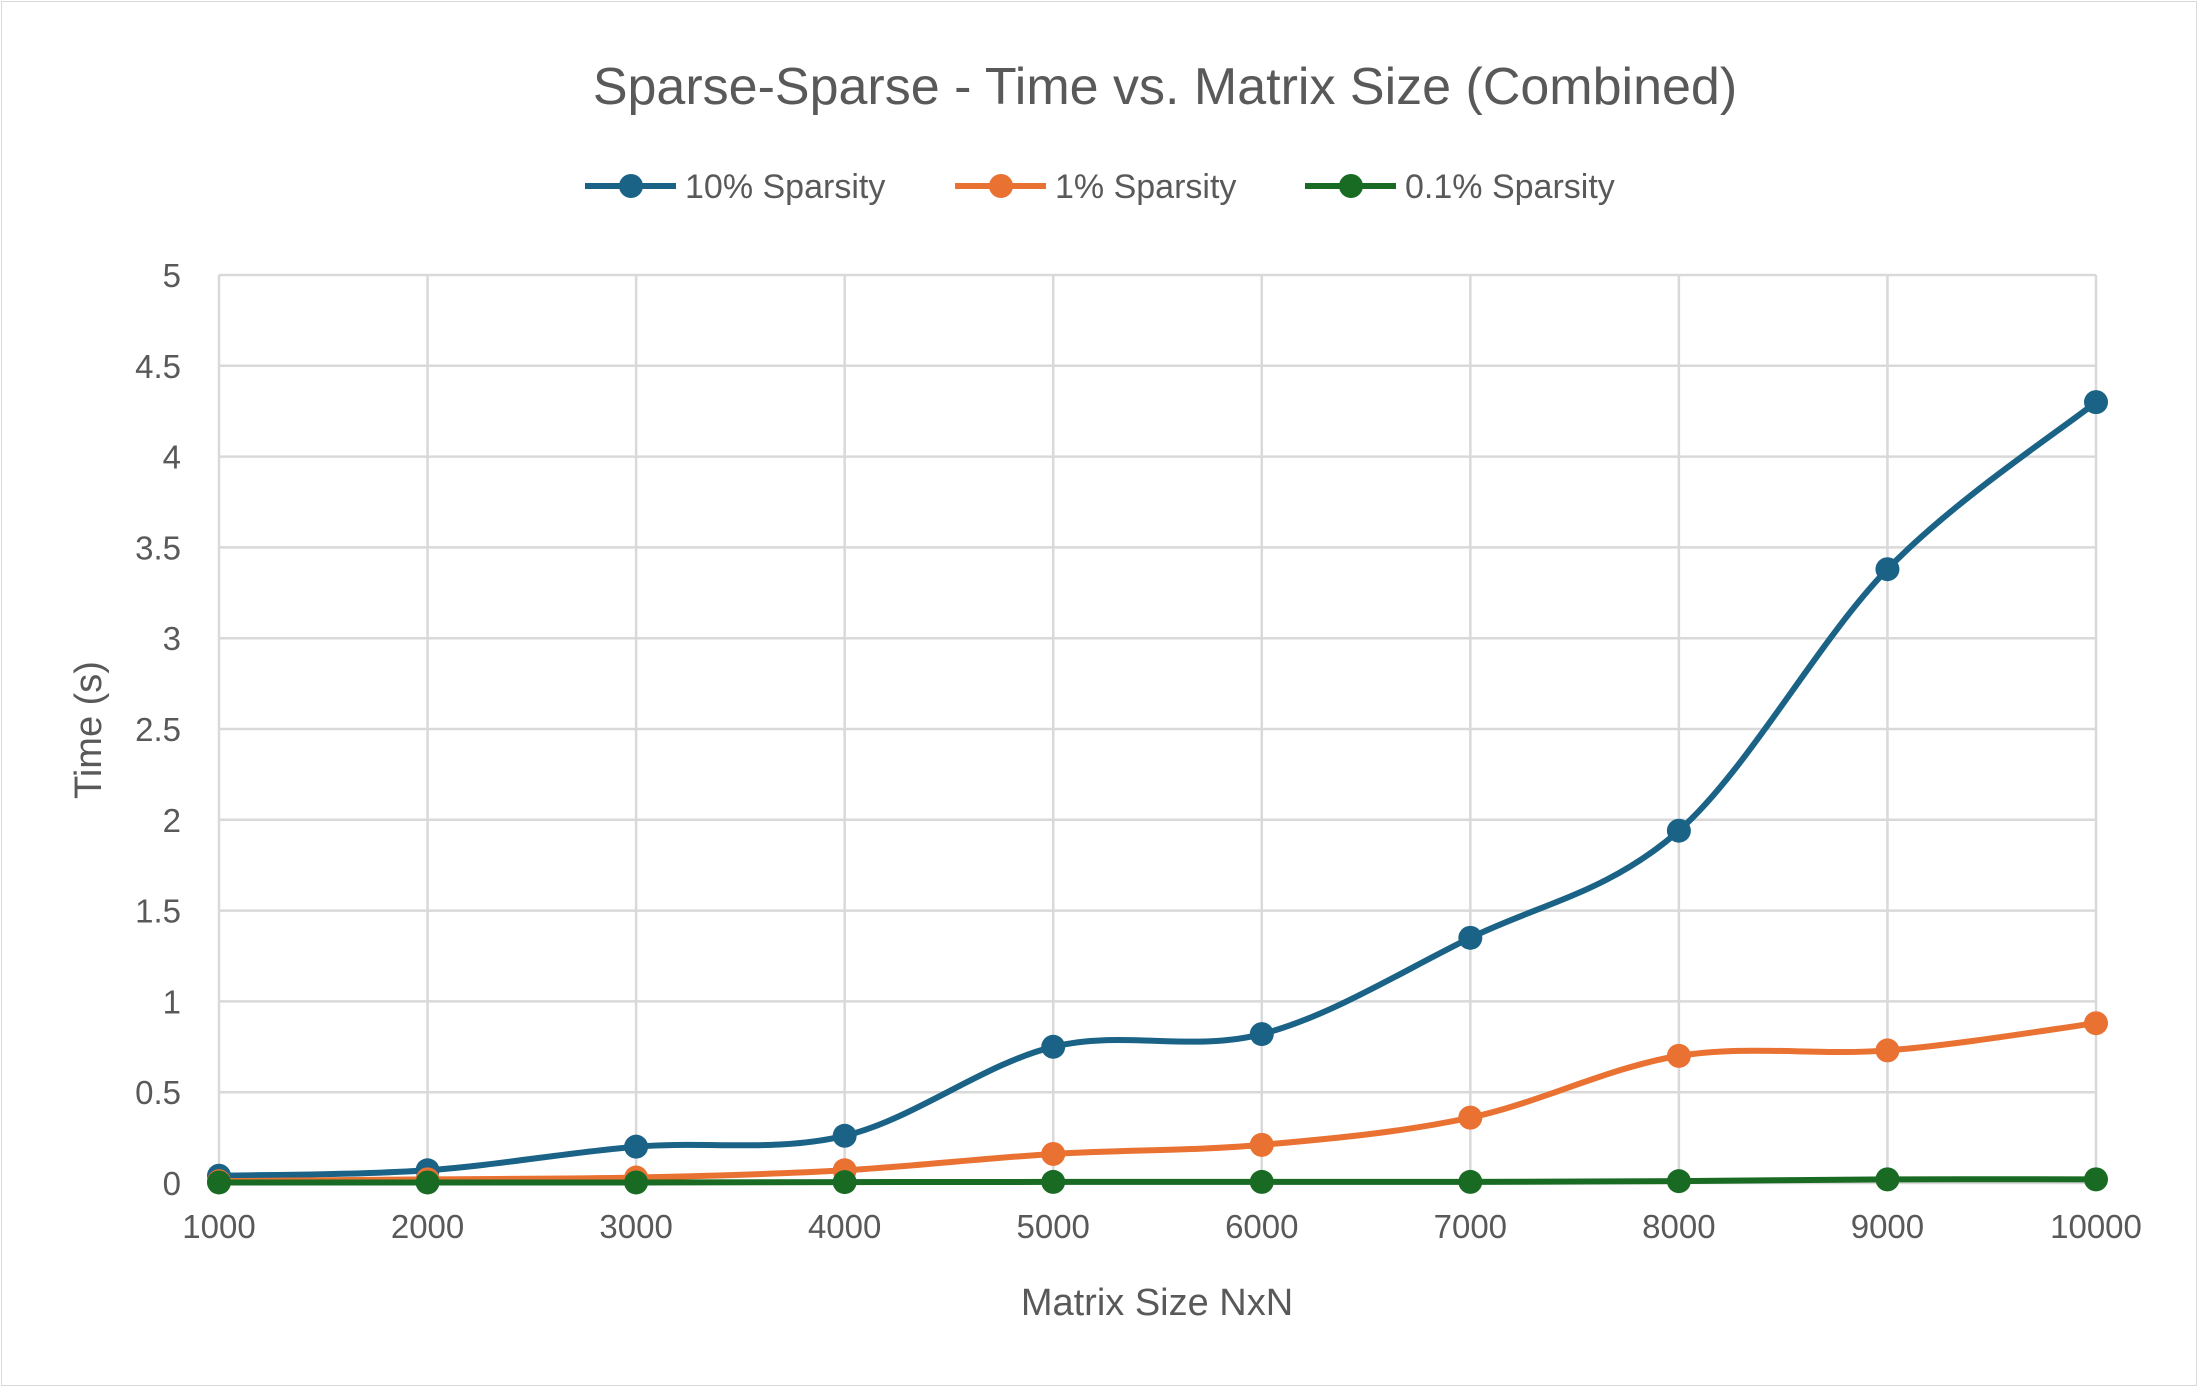 This screenshot has height=1389, width=2200. I want to click on y-tick-label: 4, so click(172, 457).